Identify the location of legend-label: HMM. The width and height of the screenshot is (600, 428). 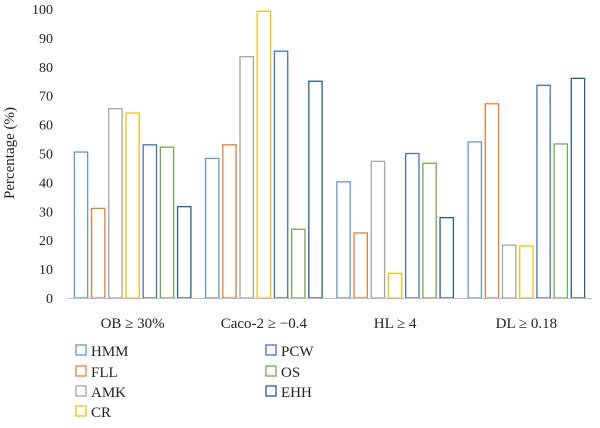
(110, 352).